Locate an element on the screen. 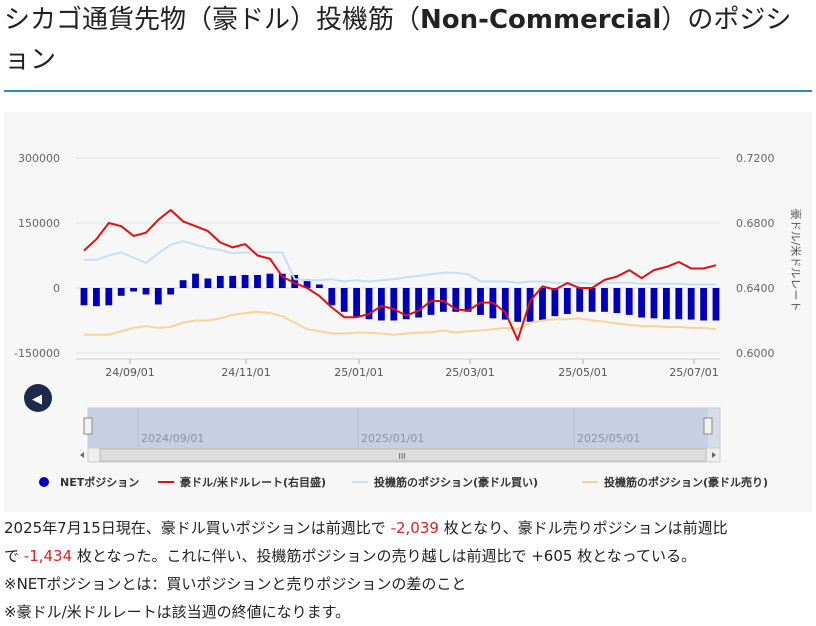  navigator-scrollbar: III is located at coordinates (400, 455).